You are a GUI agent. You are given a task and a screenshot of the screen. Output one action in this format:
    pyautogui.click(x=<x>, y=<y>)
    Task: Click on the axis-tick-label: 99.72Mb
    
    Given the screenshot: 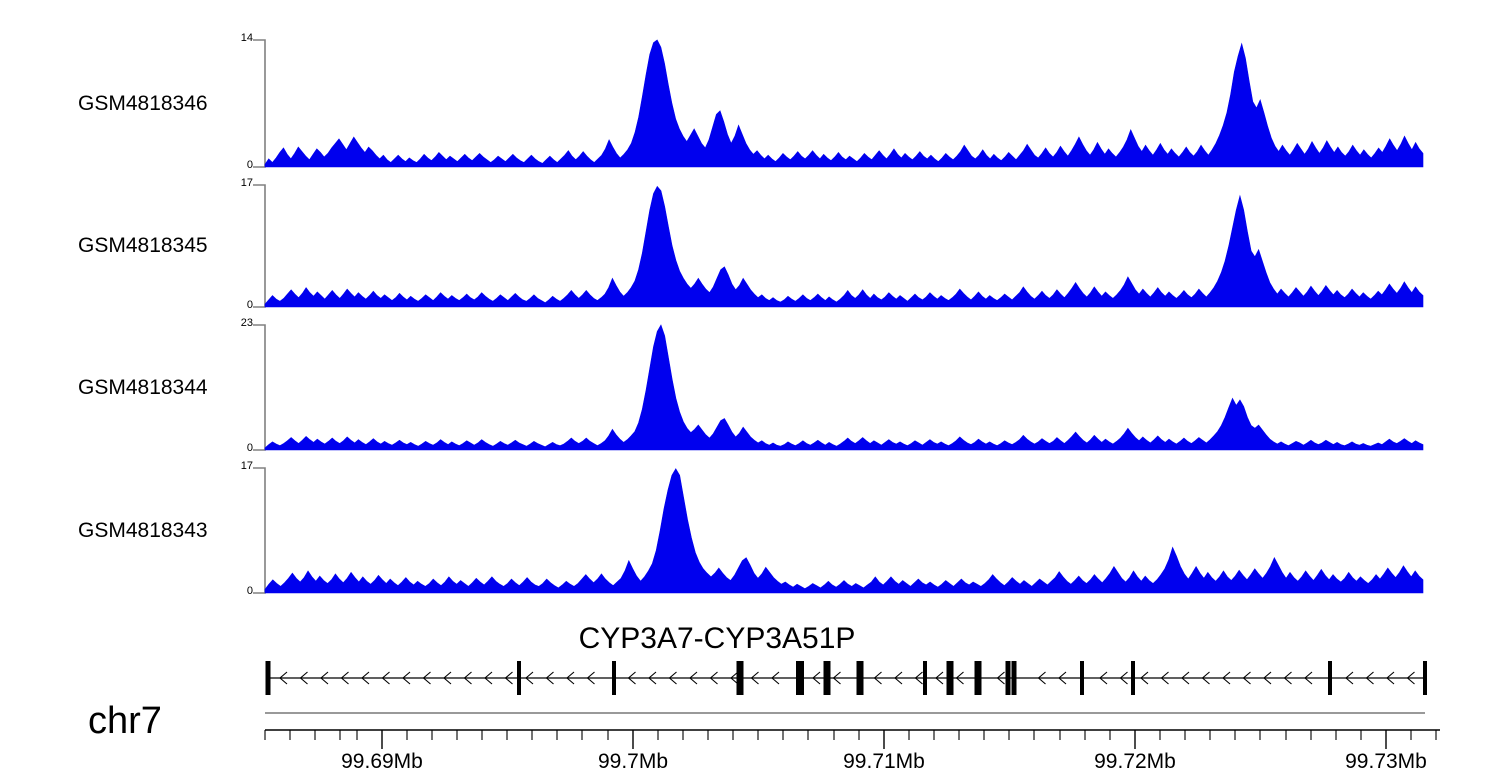 What is the action you would take?
    pyautogui.click(x=1135, y=761)
    